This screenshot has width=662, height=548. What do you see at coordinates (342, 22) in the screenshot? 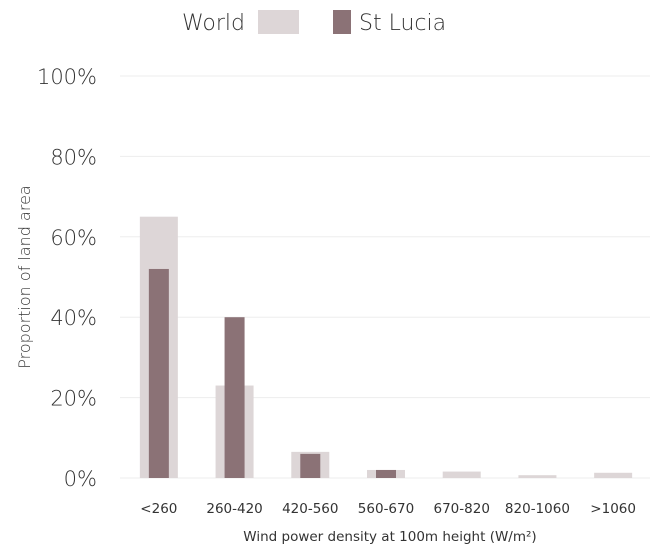
I see `legend-swatch-st-lucia` at bounding box center [342, 22].